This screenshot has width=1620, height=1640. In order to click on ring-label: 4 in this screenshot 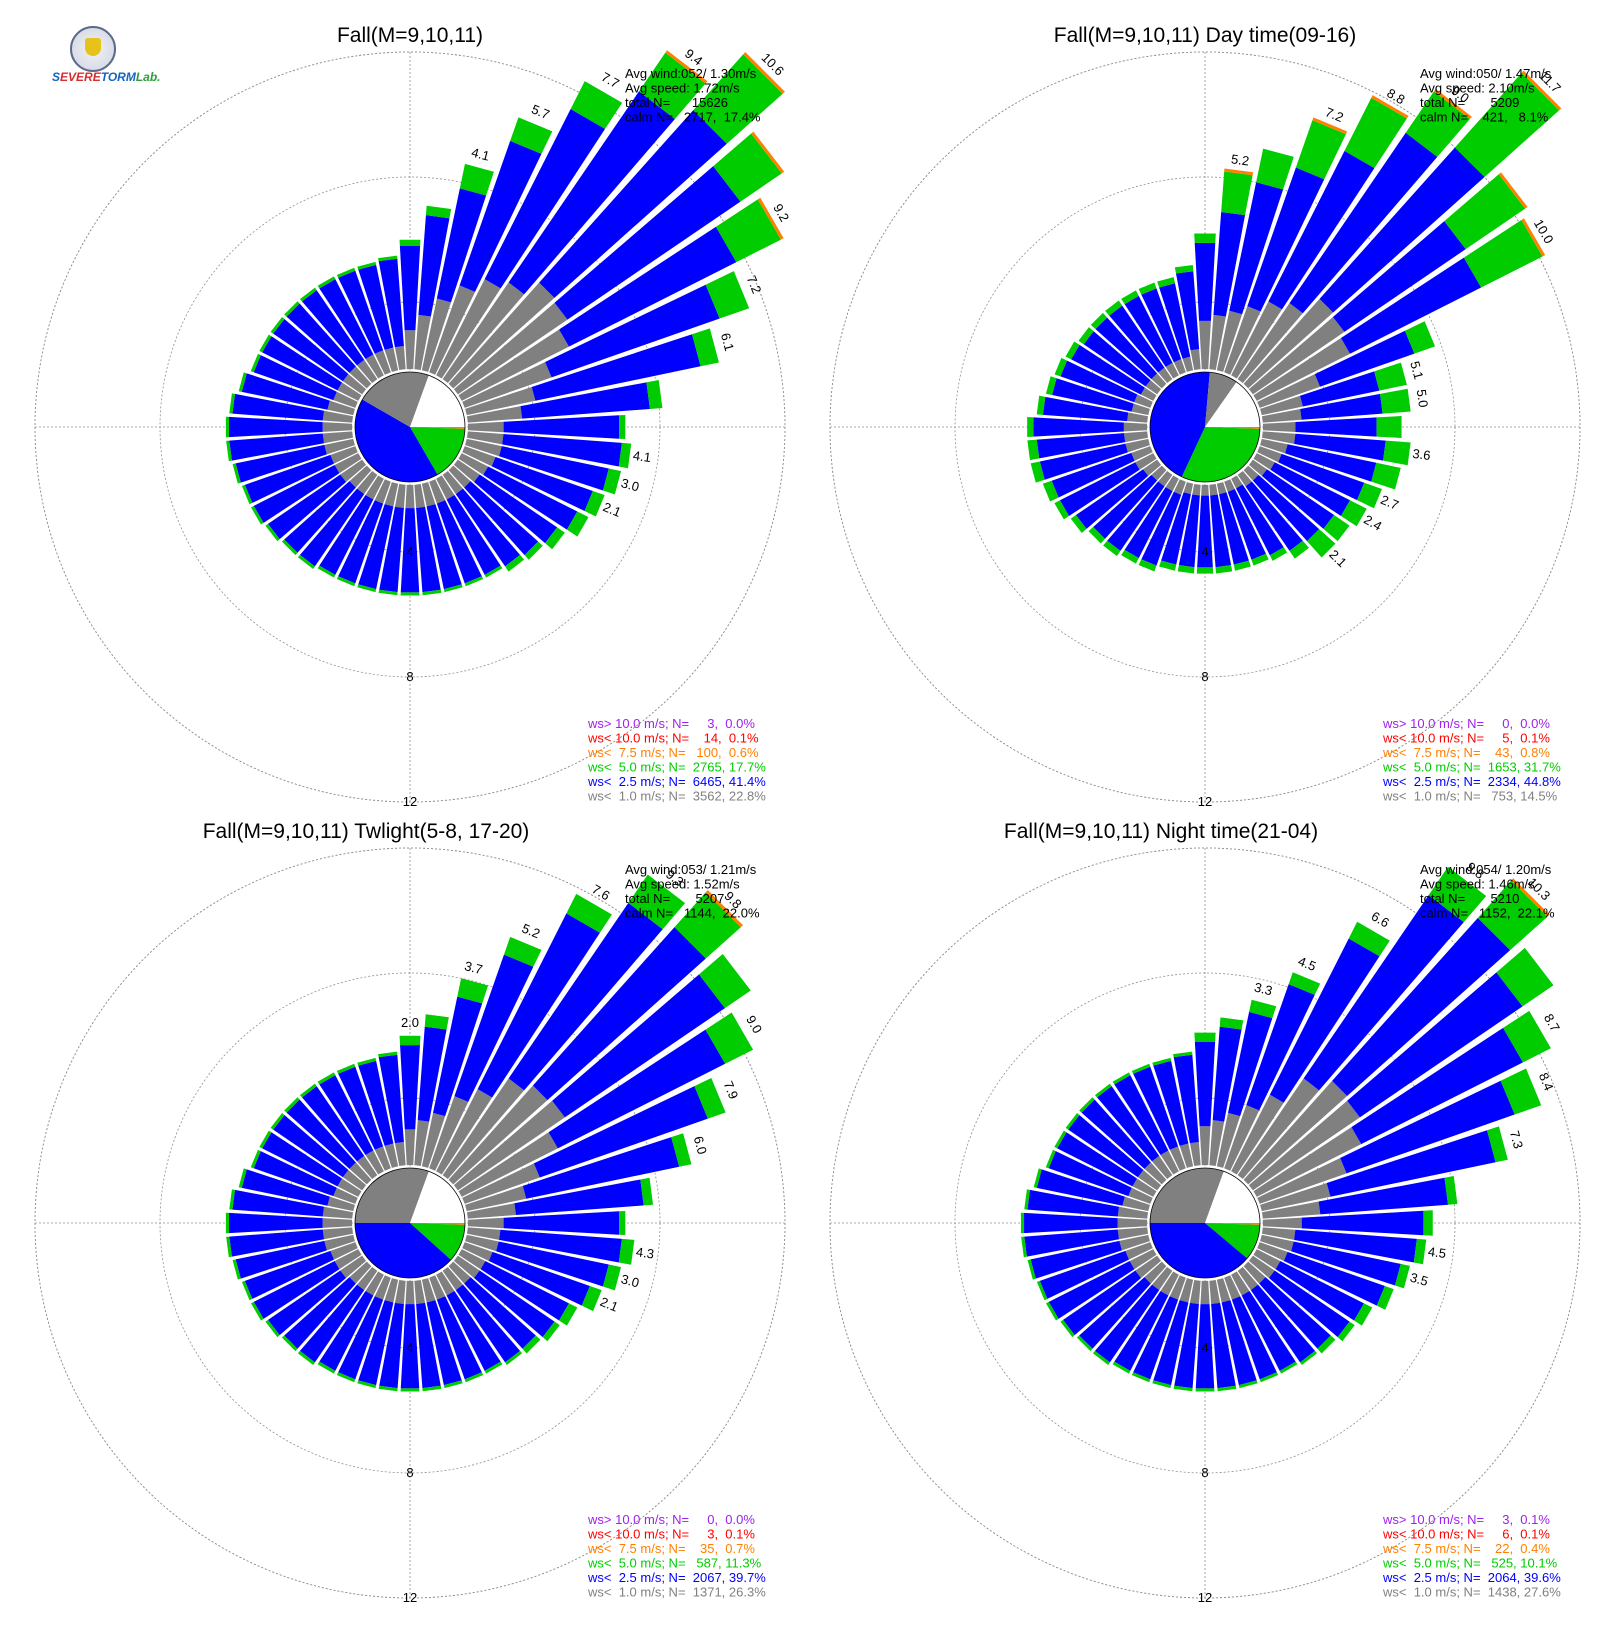, I will do `click(409, 551)`.